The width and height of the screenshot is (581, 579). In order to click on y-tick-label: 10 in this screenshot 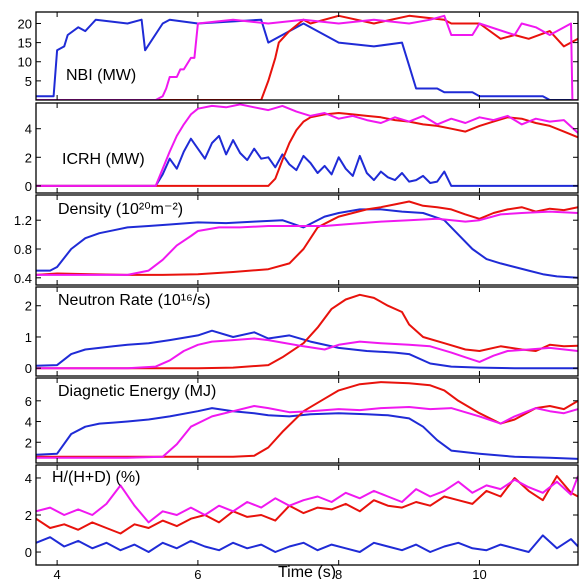, I will do `click(25, 62)`.